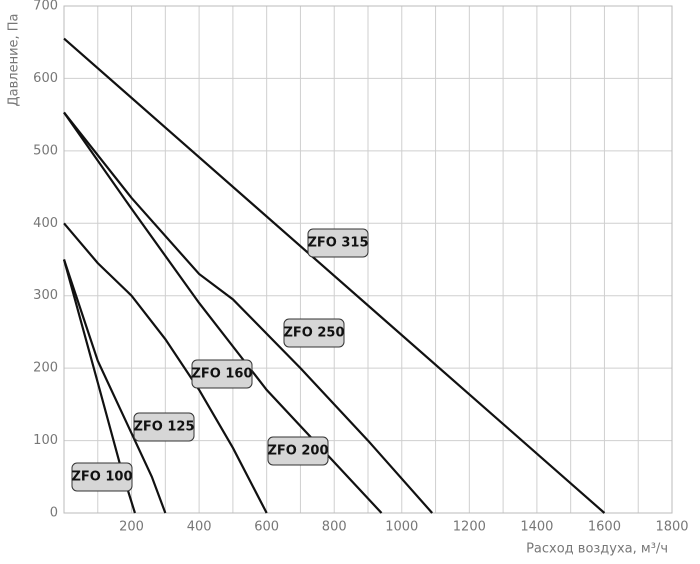 The image size is (700, 564). I want to click on x-tick-label: 1800, so click(671, 527).